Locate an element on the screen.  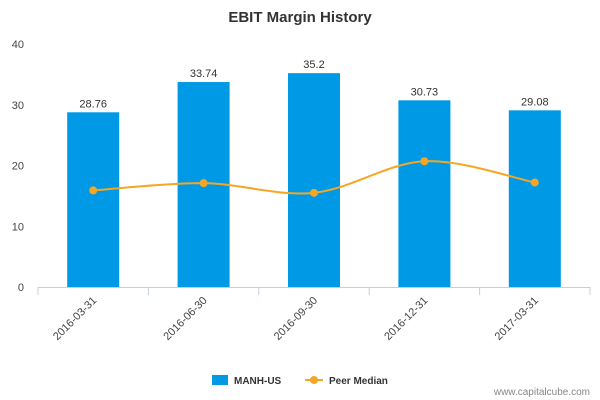
x-tick-label: 2016-06-30 is located at coordinates (185, 319).